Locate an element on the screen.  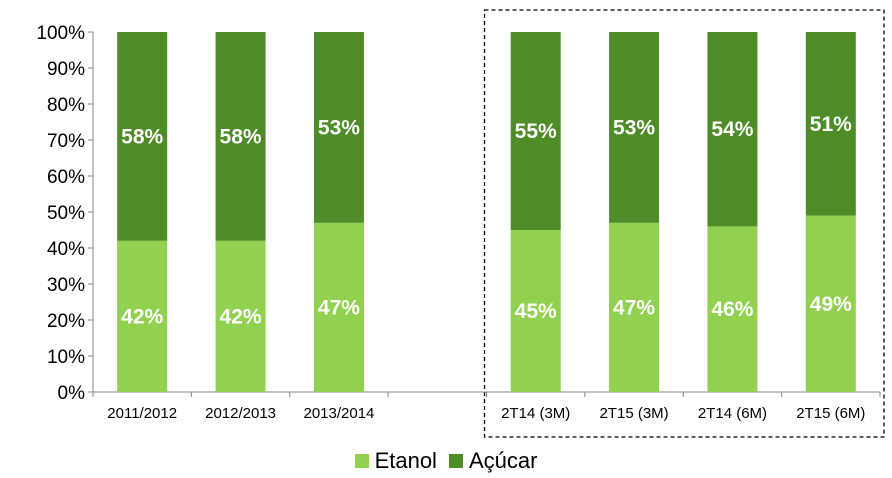
x-category-label: 2012/2013 is located at coordinates (240, 413).